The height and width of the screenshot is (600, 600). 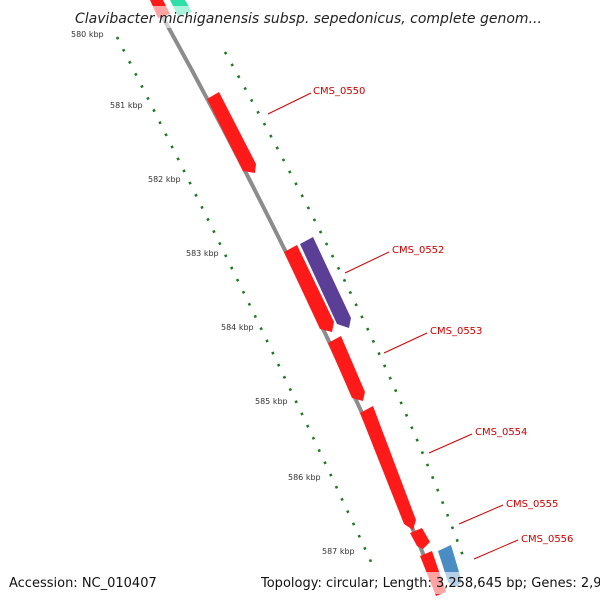 What do you see at coordinates (164, 179) in the screenshot?
I see `ruler-tick-label: 582 kbp` at bounding box center [164, 179].